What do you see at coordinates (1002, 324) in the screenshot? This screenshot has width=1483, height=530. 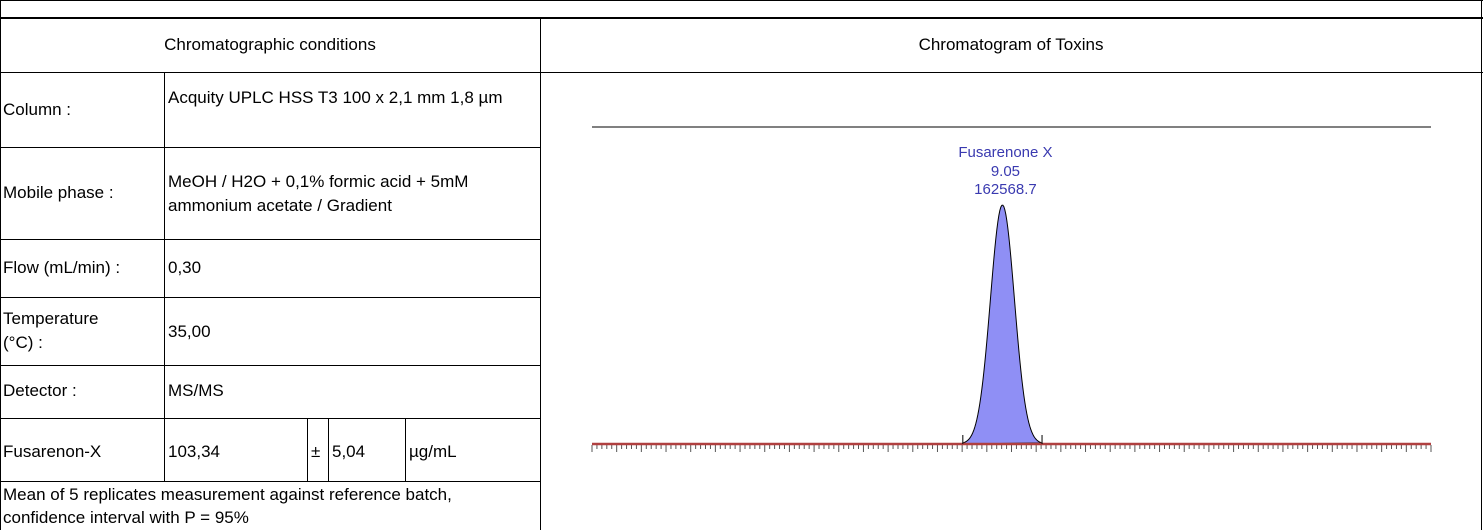 I see `peak-area` at bounding box center [1002, 324].